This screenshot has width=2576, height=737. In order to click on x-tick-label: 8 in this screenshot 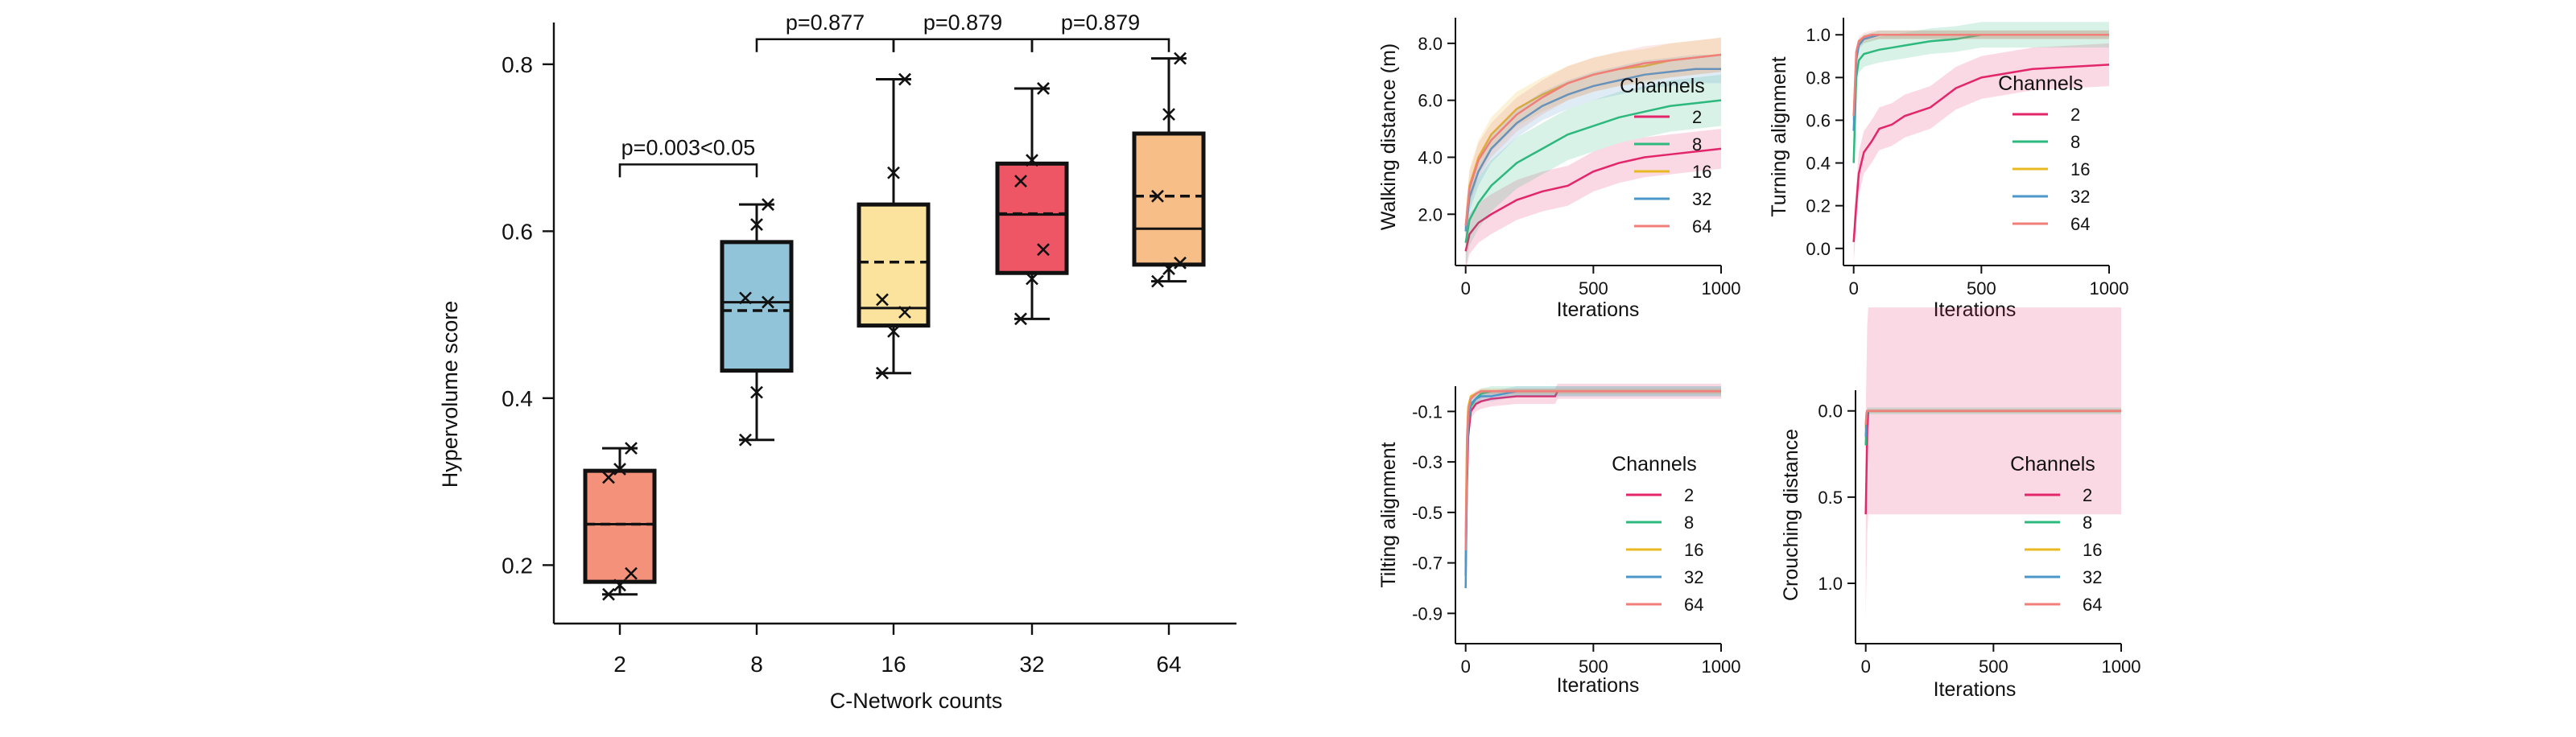, I will do `click(756, 664)`.